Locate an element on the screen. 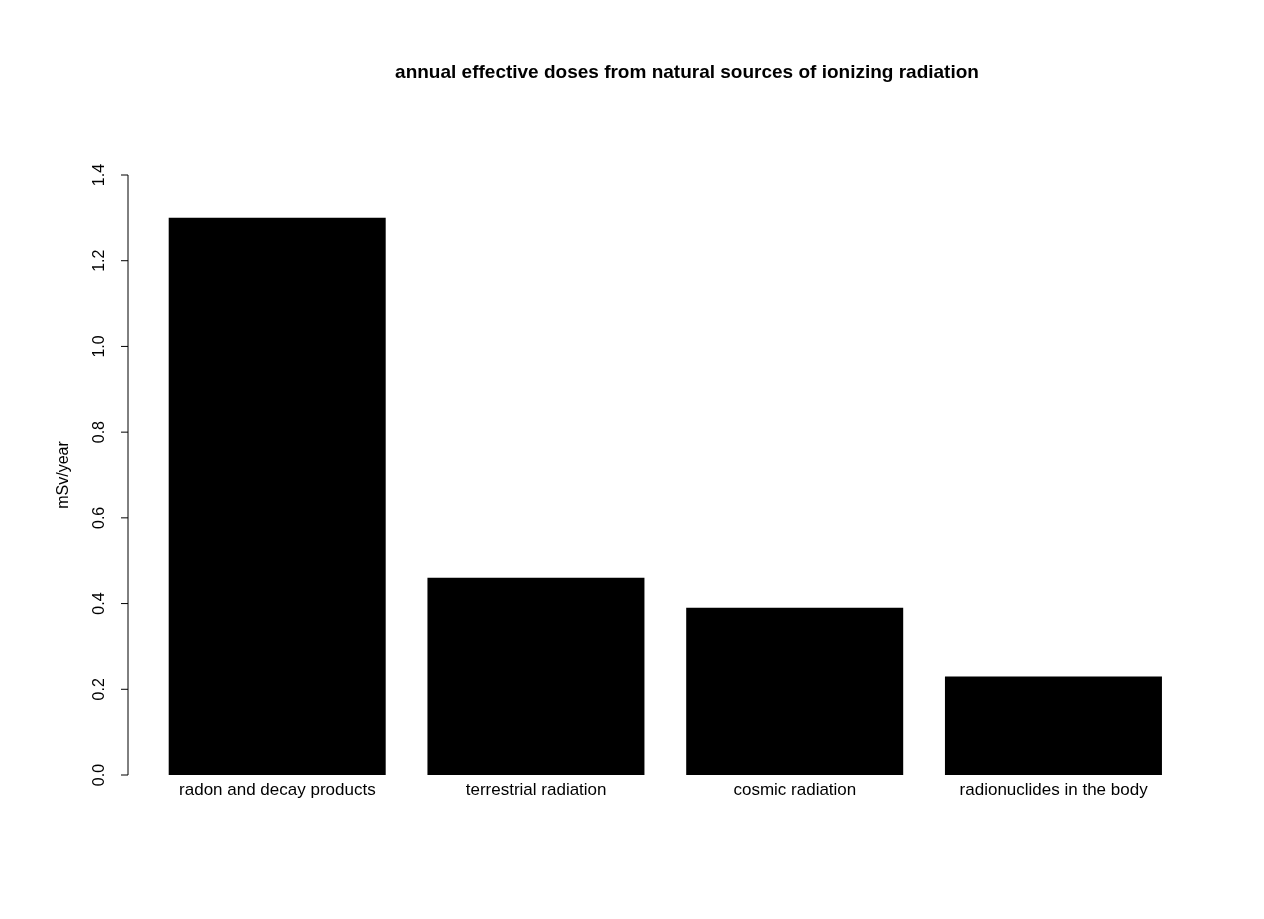  y-tick-label: 1.0 is located at coordinates (98, 346).